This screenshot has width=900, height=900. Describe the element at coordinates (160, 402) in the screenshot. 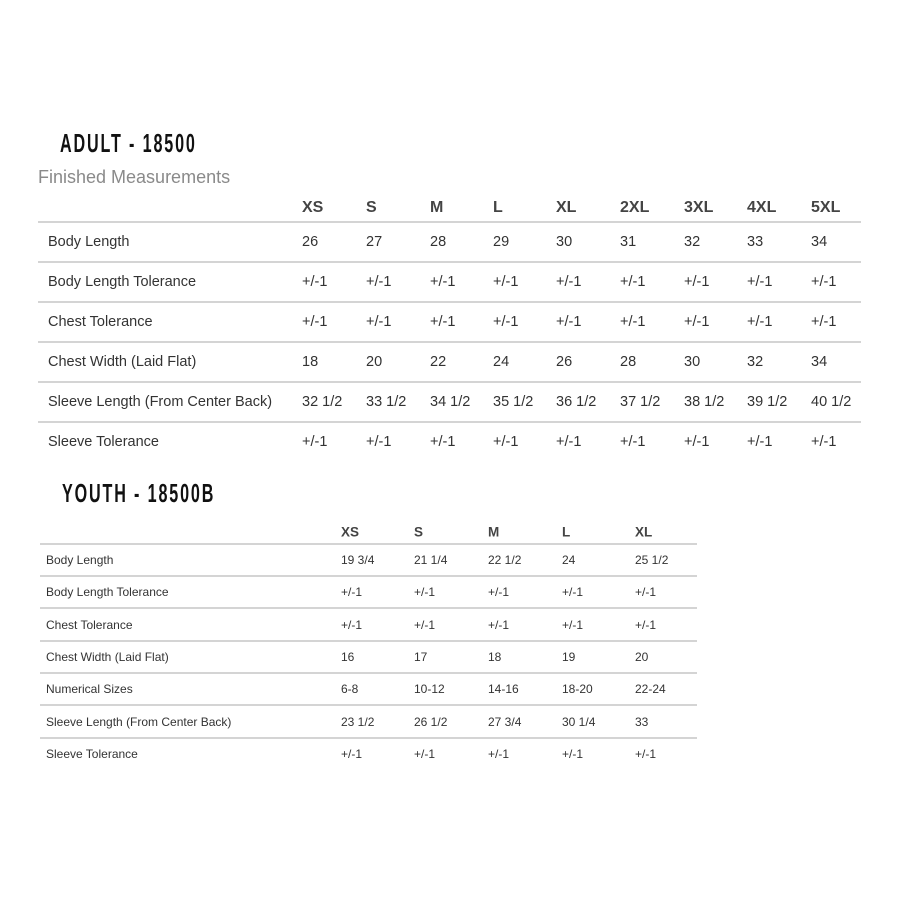

I see `row-label: Sleeve Length (From Center Back)` at that location.